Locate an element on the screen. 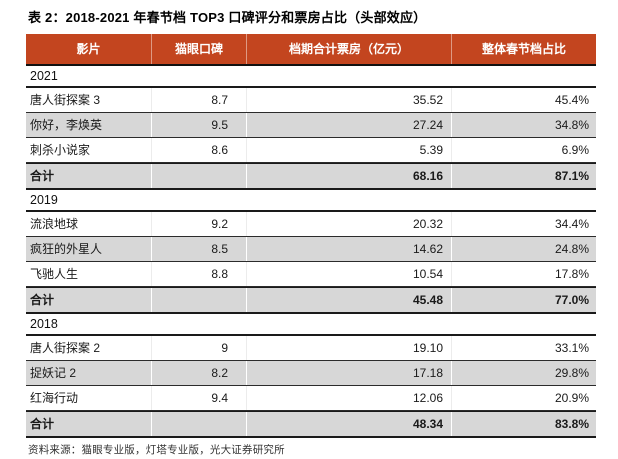 Image resolution: width=618 pixels, height=459 pixels. film-cell: 疯狂的外星人 is located at coordinates (66, 249).